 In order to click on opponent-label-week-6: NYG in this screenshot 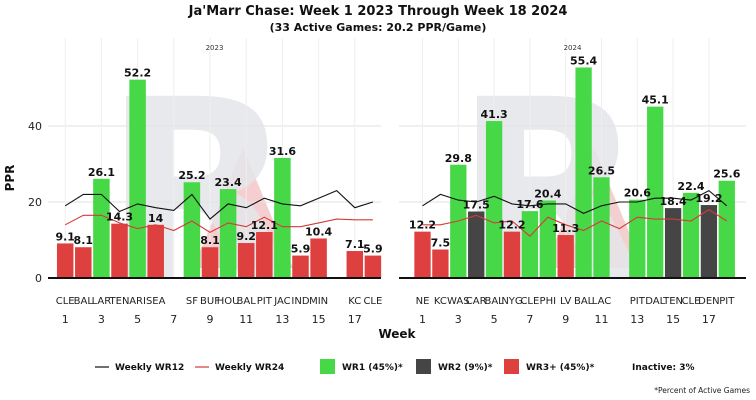, I will do `click(511, 301)`.